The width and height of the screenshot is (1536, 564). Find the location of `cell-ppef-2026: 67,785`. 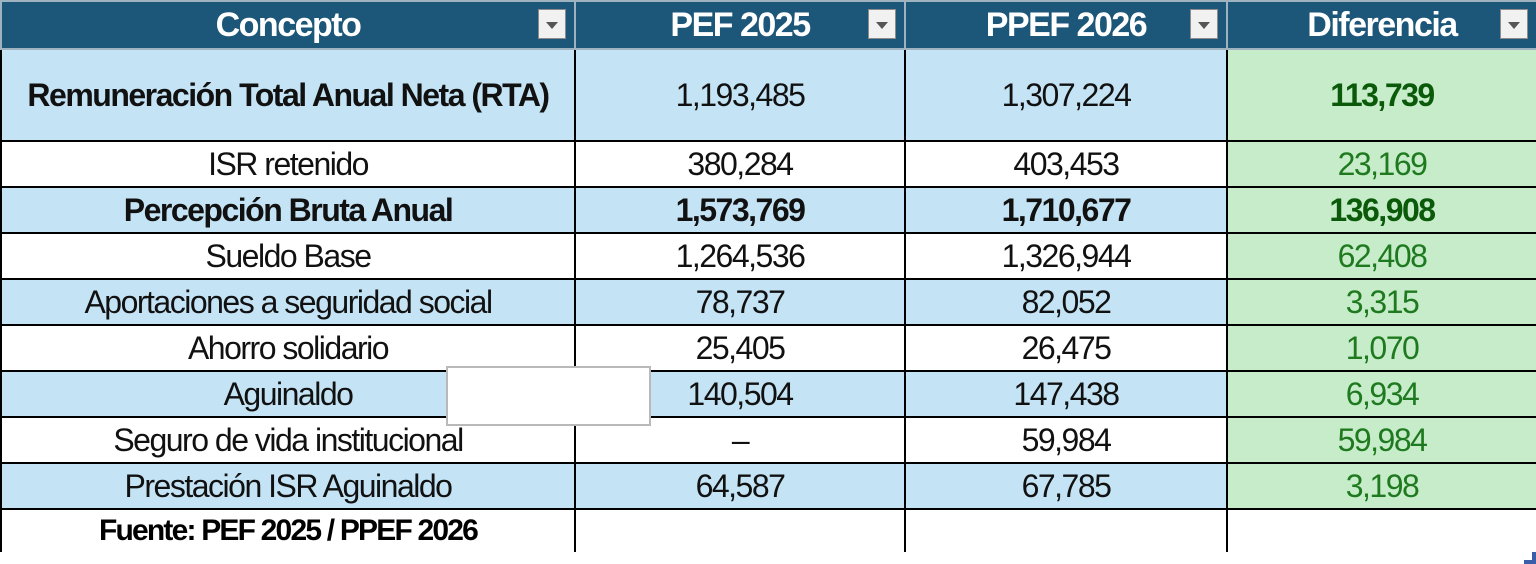

cell-ppef-2026: 67,785 is located at coordinates (1066, 486).